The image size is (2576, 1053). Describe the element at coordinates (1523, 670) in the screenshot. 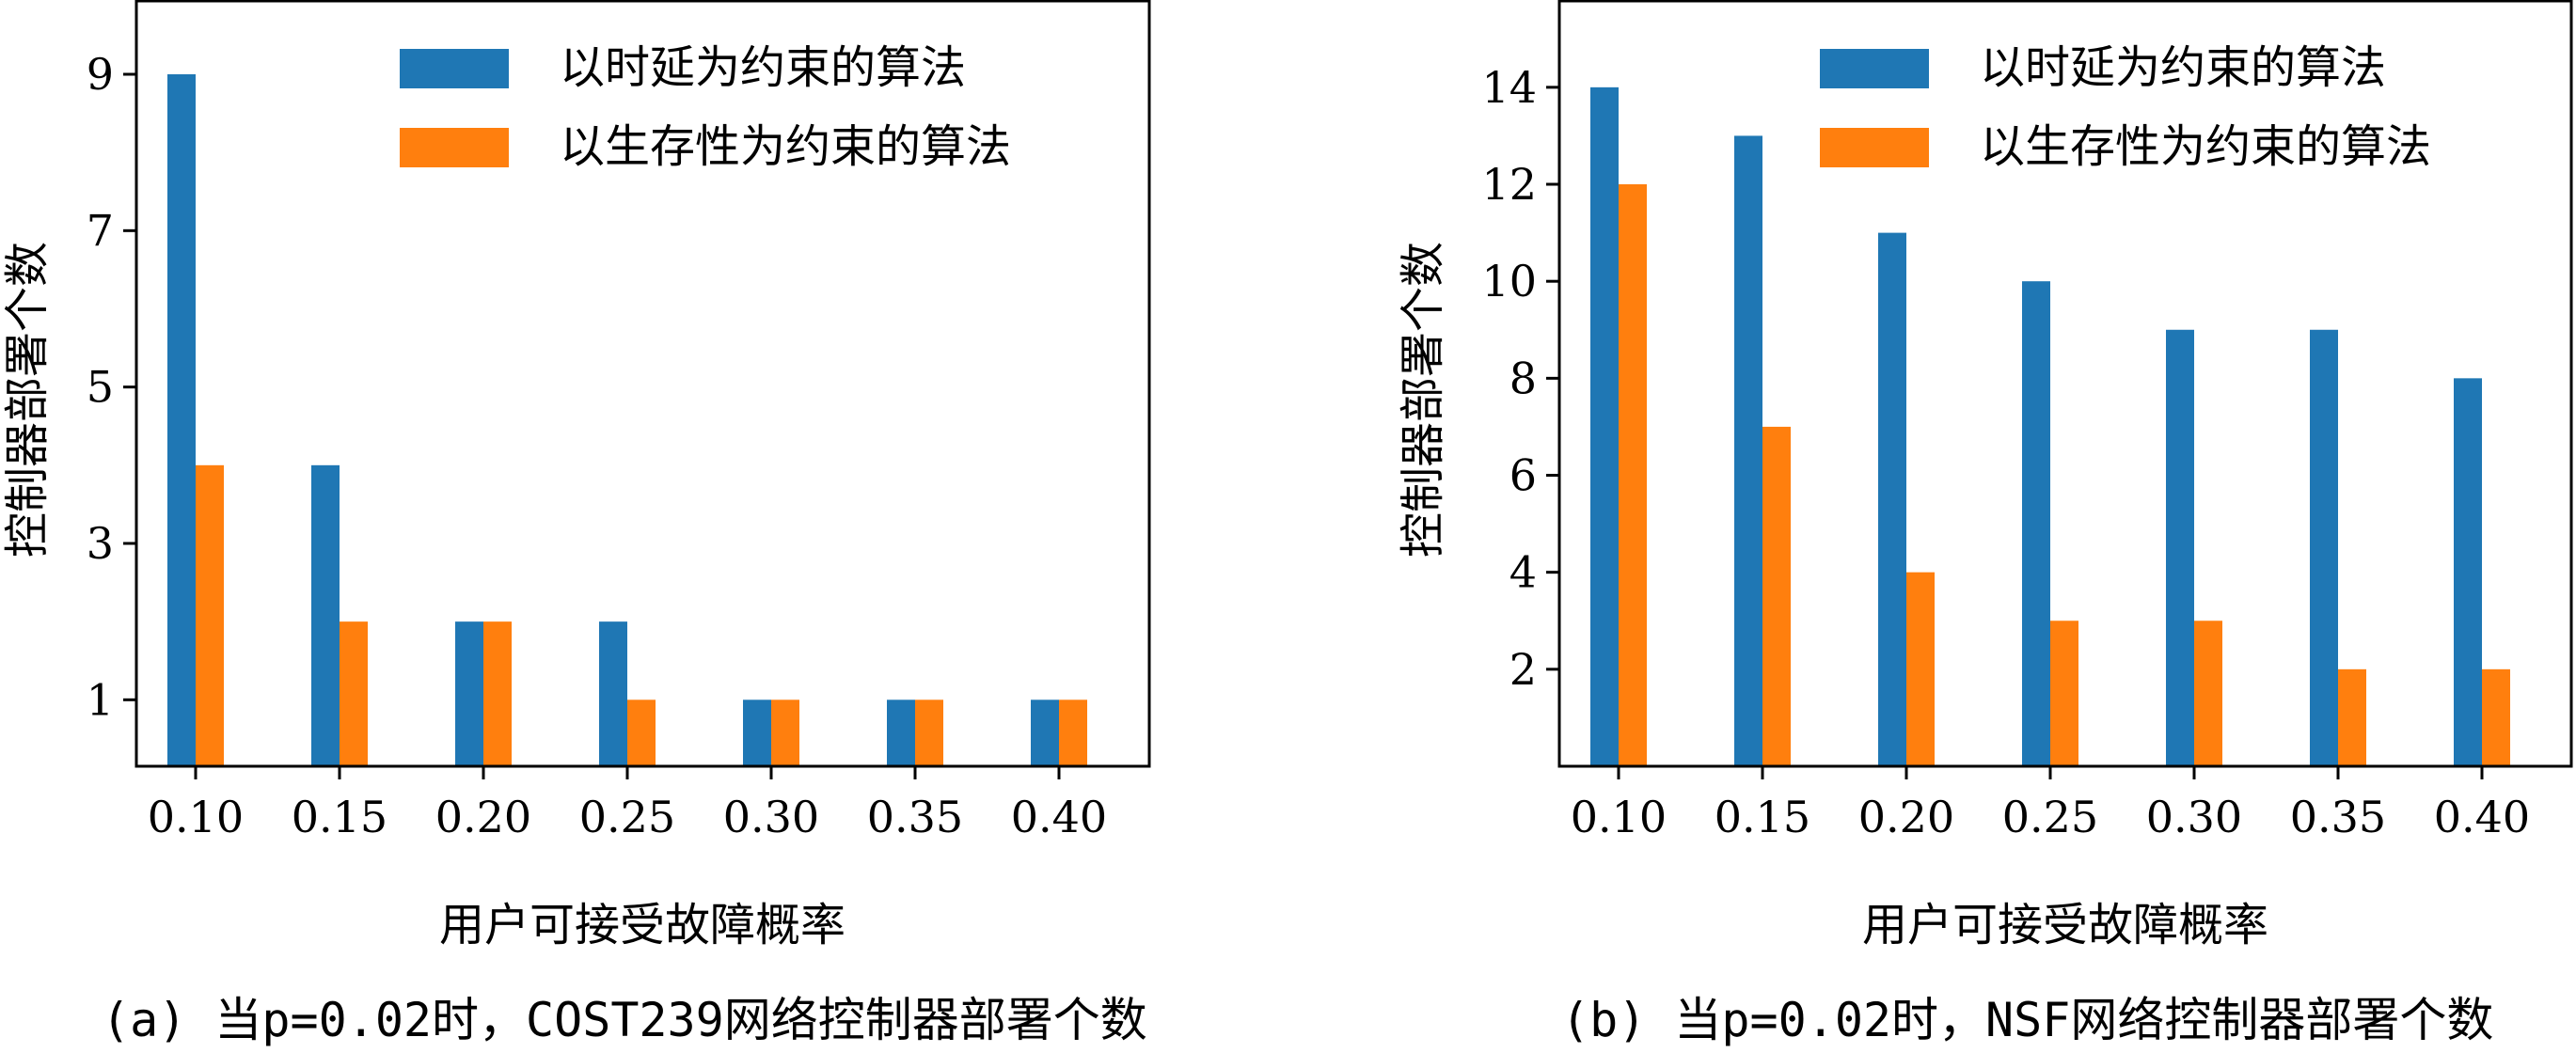

I see `y-tick-label: 2` at that location.